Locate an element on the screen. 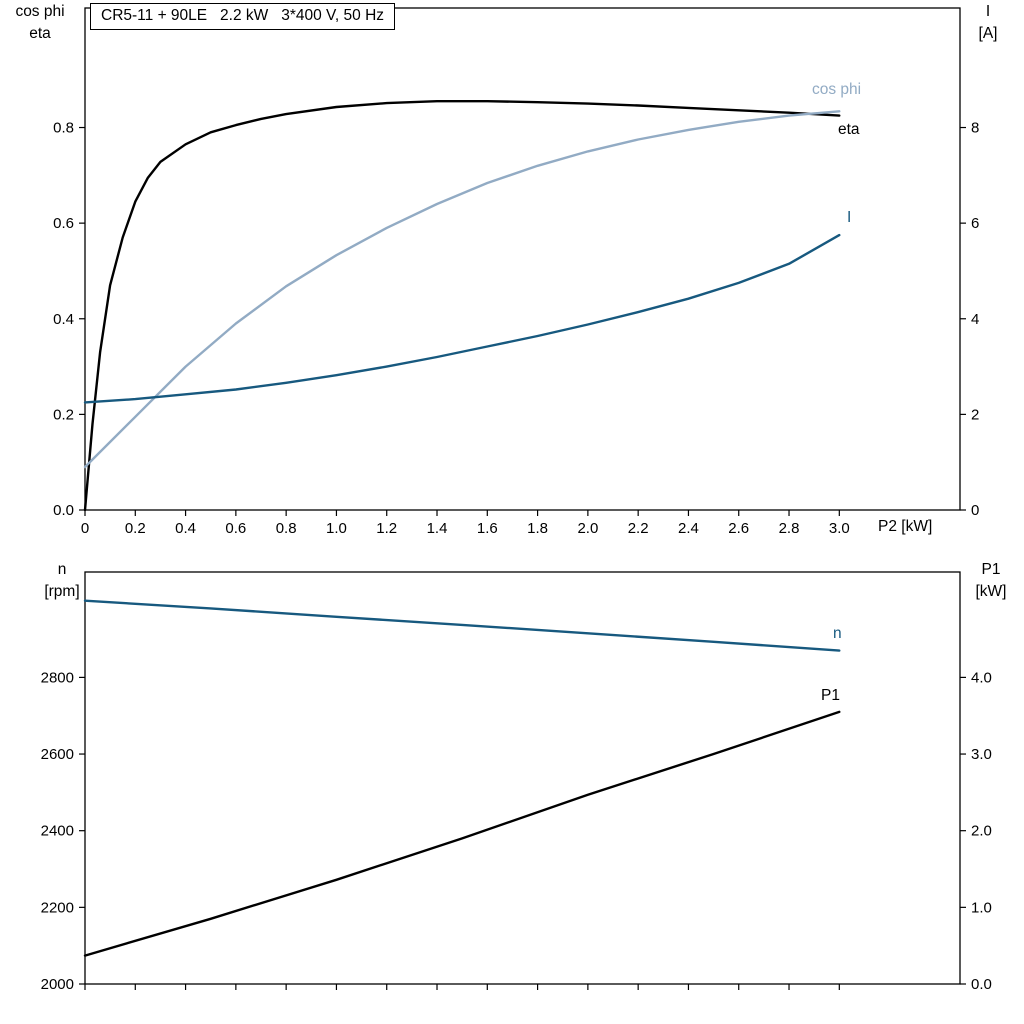 This screenshot has width=1024, height=1024. left-tick-label: 0.8 is located at coordinates (63, 128).